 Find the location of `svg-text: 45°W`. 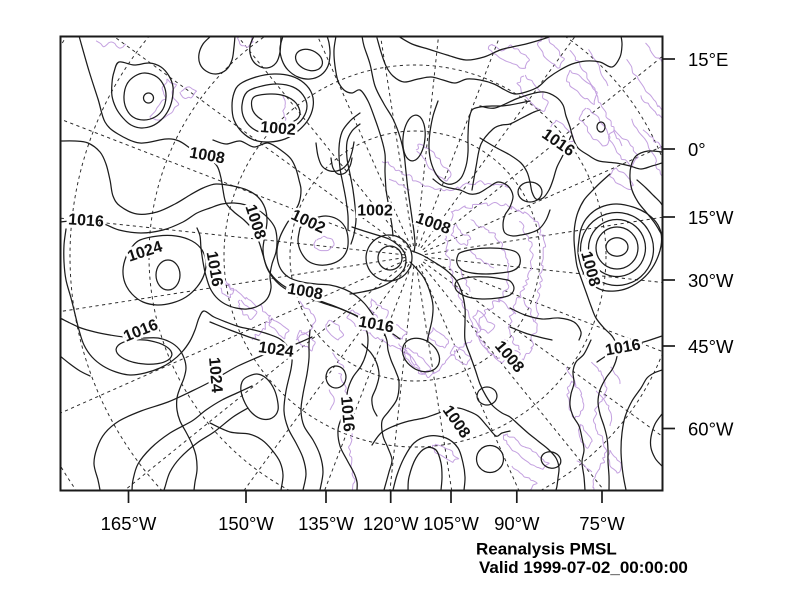

svg-text: 45°W is located at coordinates (711, 346).